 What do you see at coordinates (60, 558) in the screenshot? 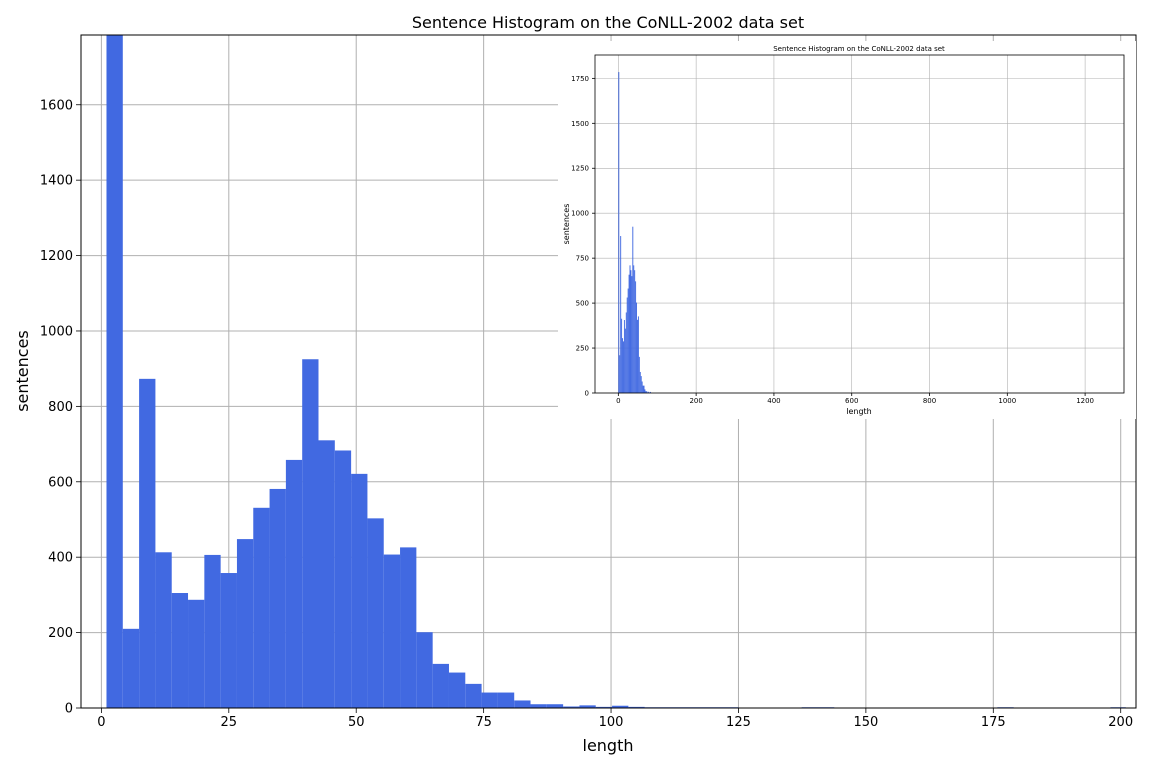
I see `y-tick-label: 400` at bounding box center [60, 558].